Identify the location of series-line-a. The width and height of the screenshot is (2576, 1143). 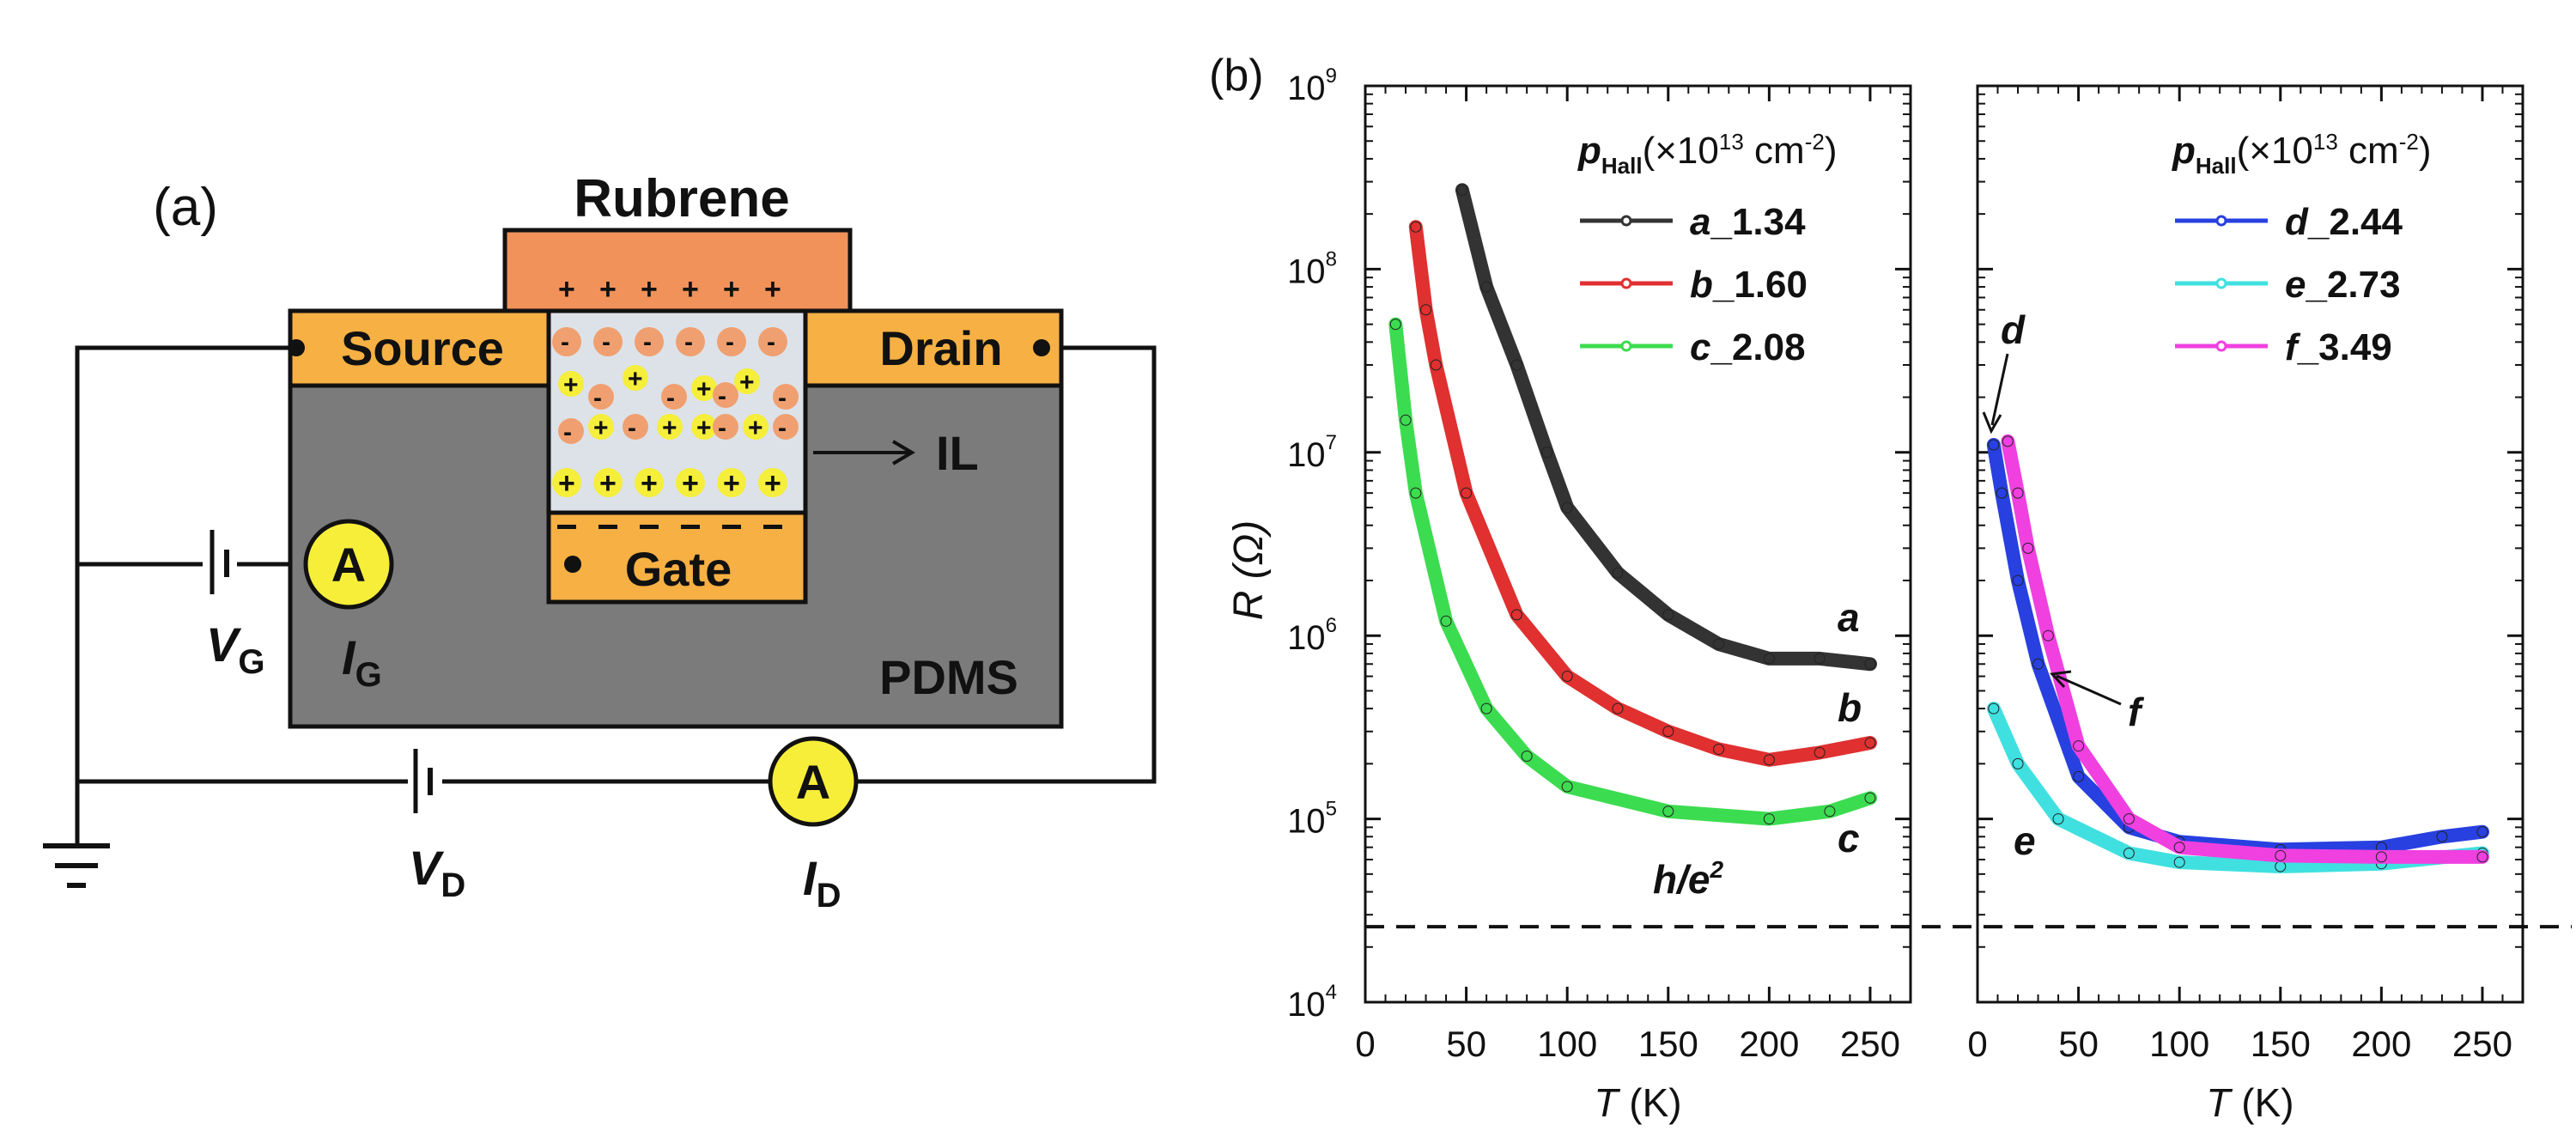
(1666, 427).